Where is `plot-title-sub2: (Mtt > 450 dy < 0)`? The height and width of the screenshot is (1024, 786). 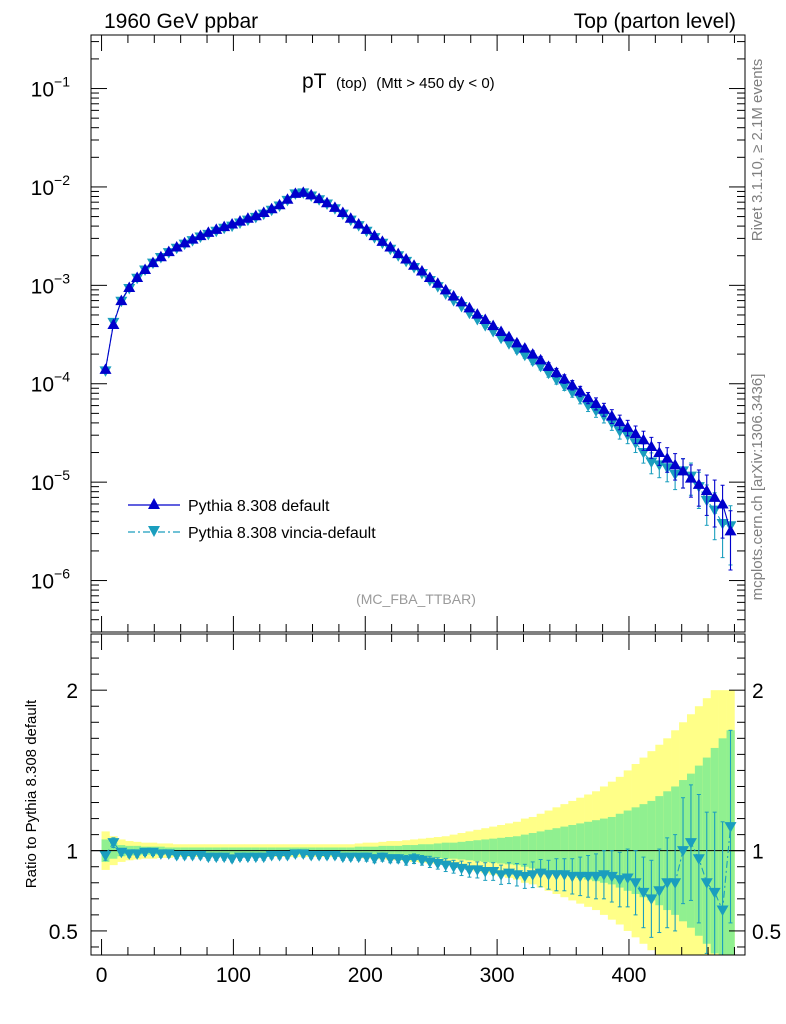
plot-title-sub2: (Mtt > 450 dy < 0) is located at coordinates (435, 83).